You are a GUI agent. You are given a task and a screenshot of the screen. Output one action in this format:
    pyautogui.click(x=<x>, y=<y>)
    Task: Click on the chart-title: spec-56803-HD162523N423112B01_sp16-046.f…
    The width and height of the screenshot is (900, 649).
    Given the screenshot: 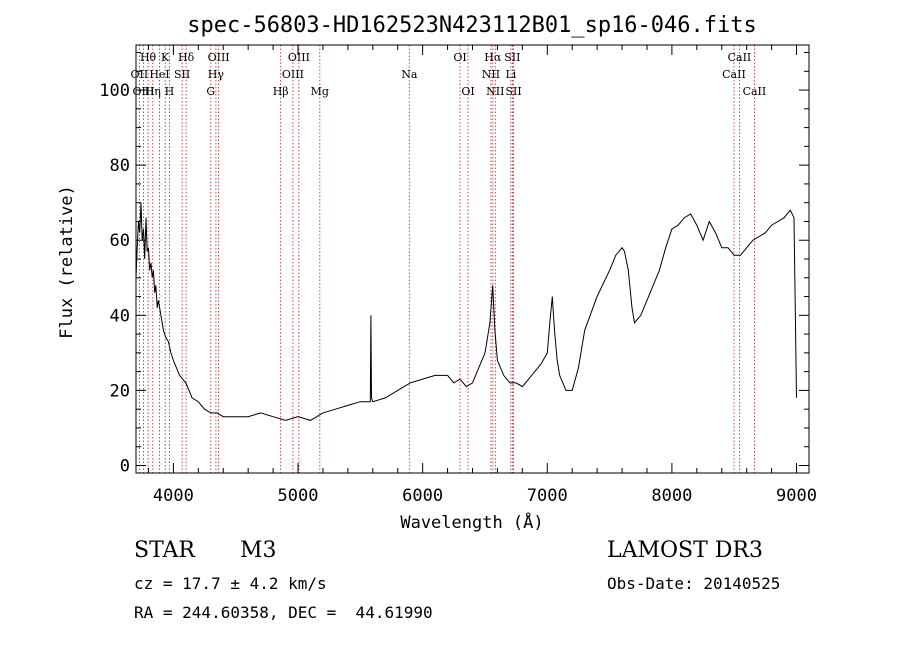 What is the action you would take?
    pyautogui.click(x=472, y=25)
    